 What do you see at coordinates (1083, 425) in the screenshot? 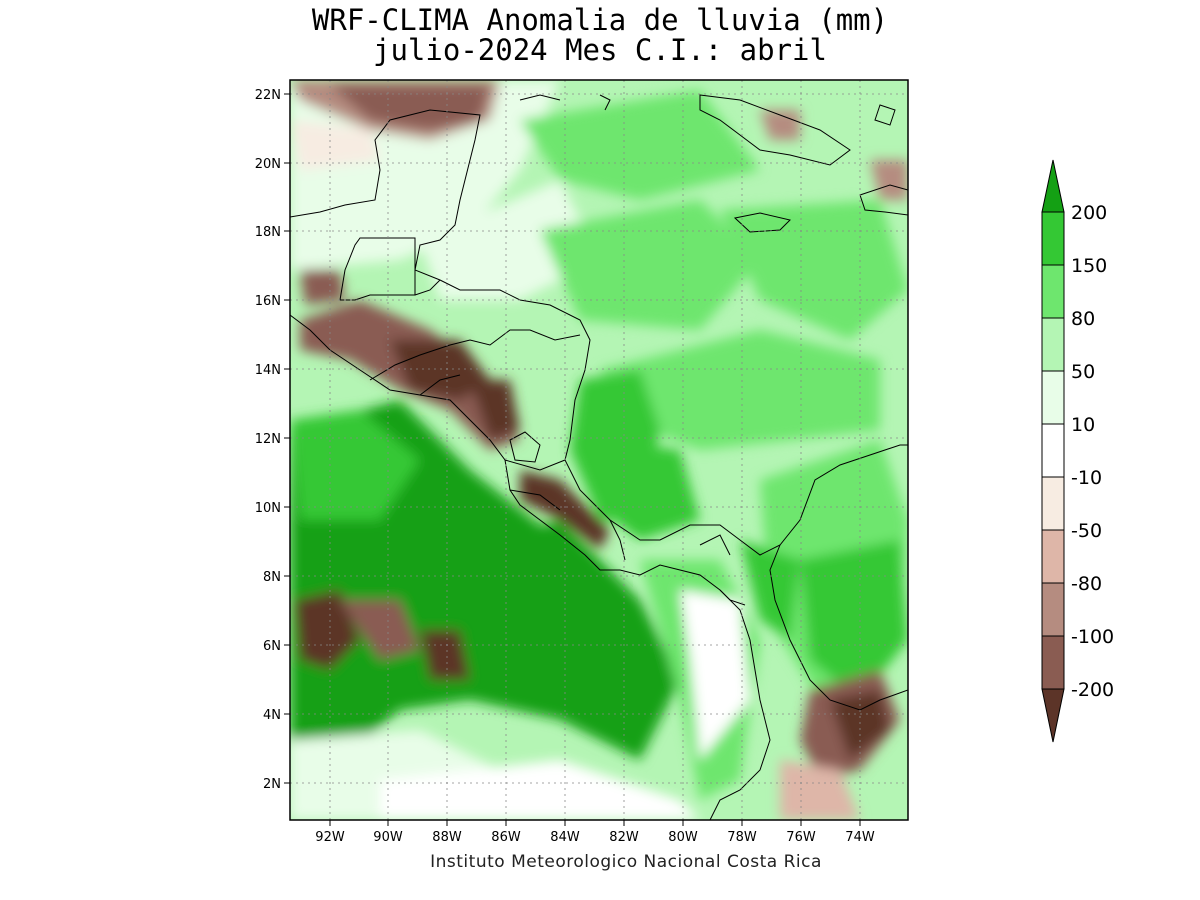
I see `legend-label: 10` at bounding box center [1083, 425].